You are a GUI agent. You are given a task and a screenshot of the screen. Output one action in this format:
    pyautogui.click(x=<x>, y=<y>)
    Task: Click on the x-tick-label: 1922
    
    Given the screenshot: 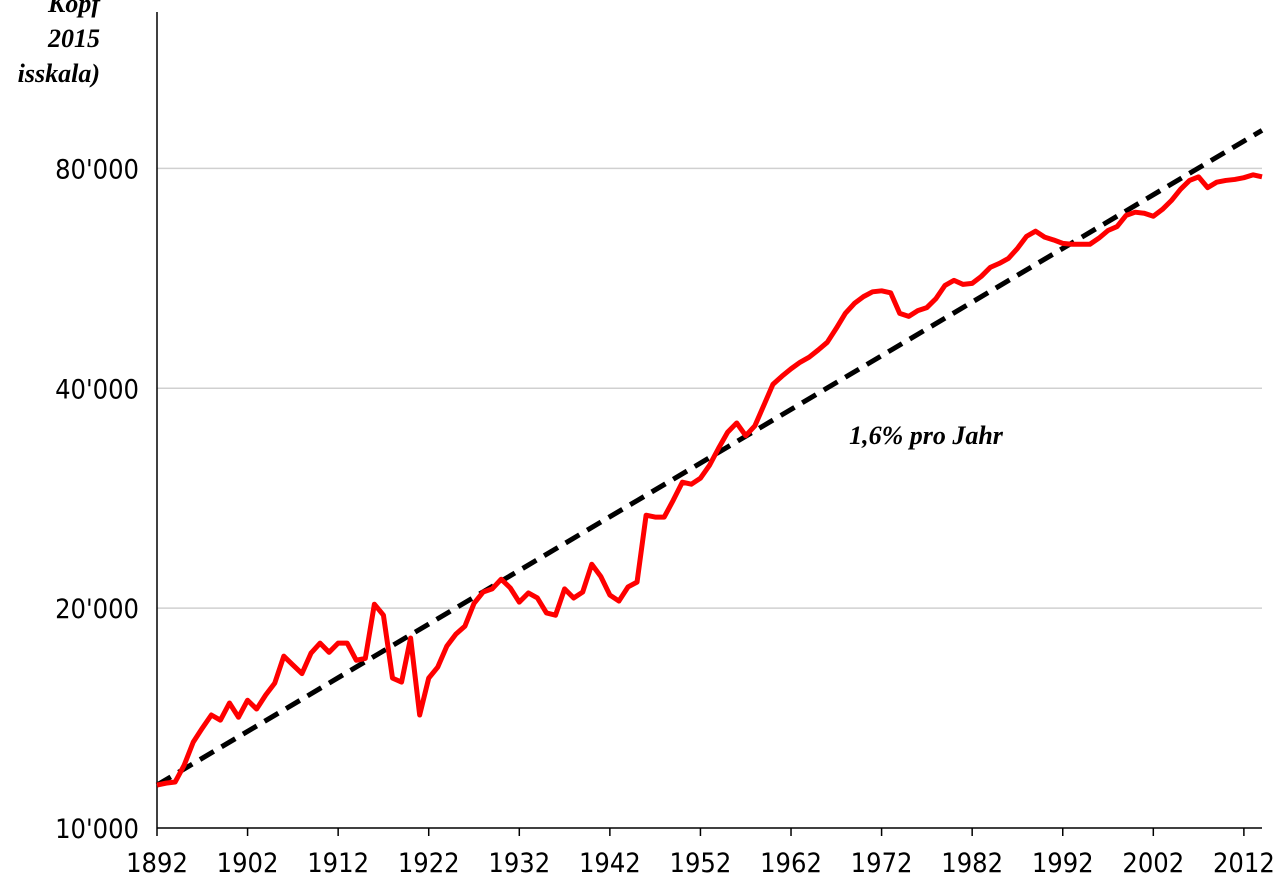 What is the action you would take?
    pyautogui.click(x=429, y=863)
    